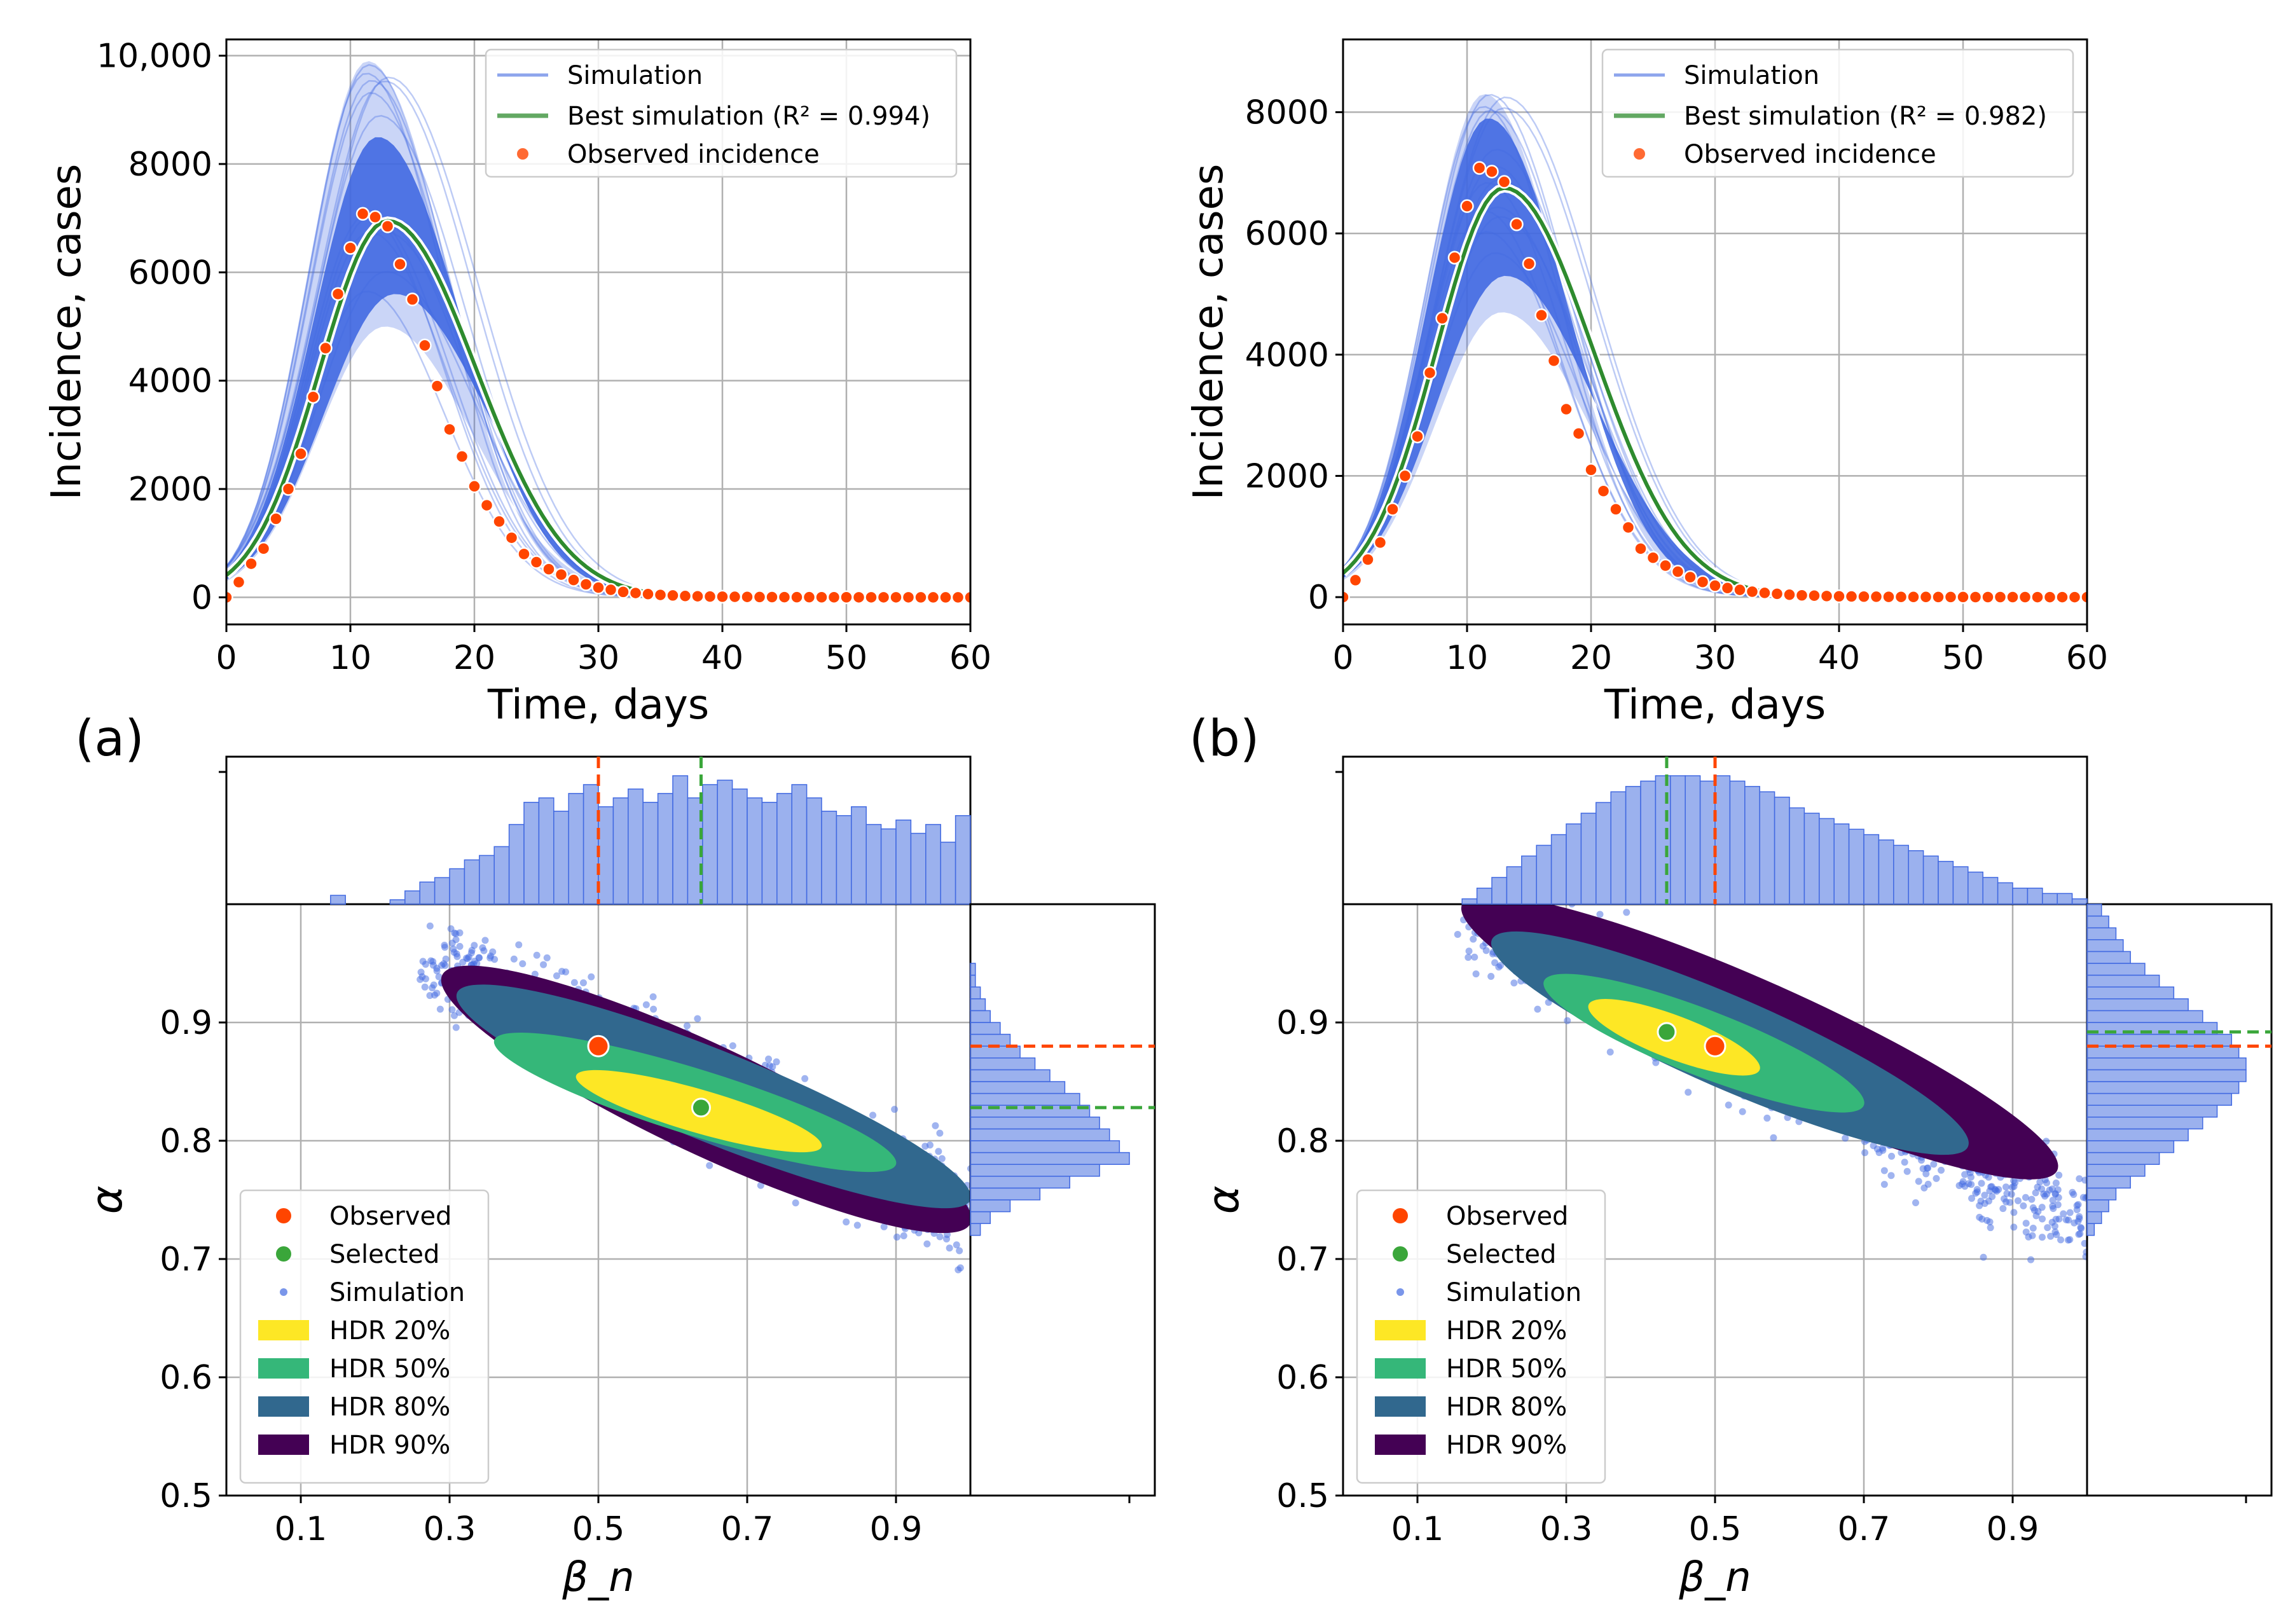  Describe the element at coordinates (66, 332) in the screenshot. I see `y-axis-label: Incidence, cases` at that location.